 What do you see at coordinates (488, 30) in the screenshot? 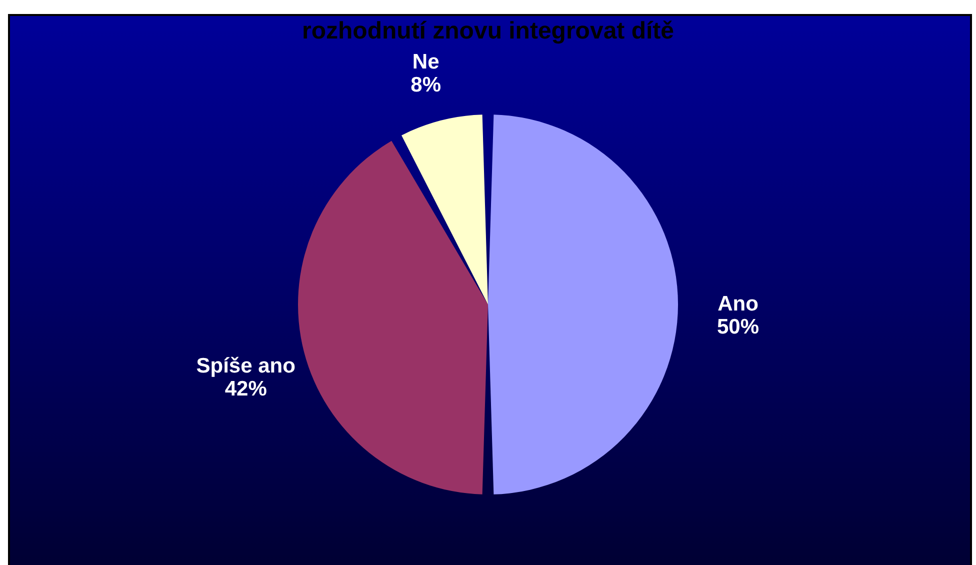
I see `chart-title: rozhodnutí znovu integrovat dítě` at bounding box center [488, 30].